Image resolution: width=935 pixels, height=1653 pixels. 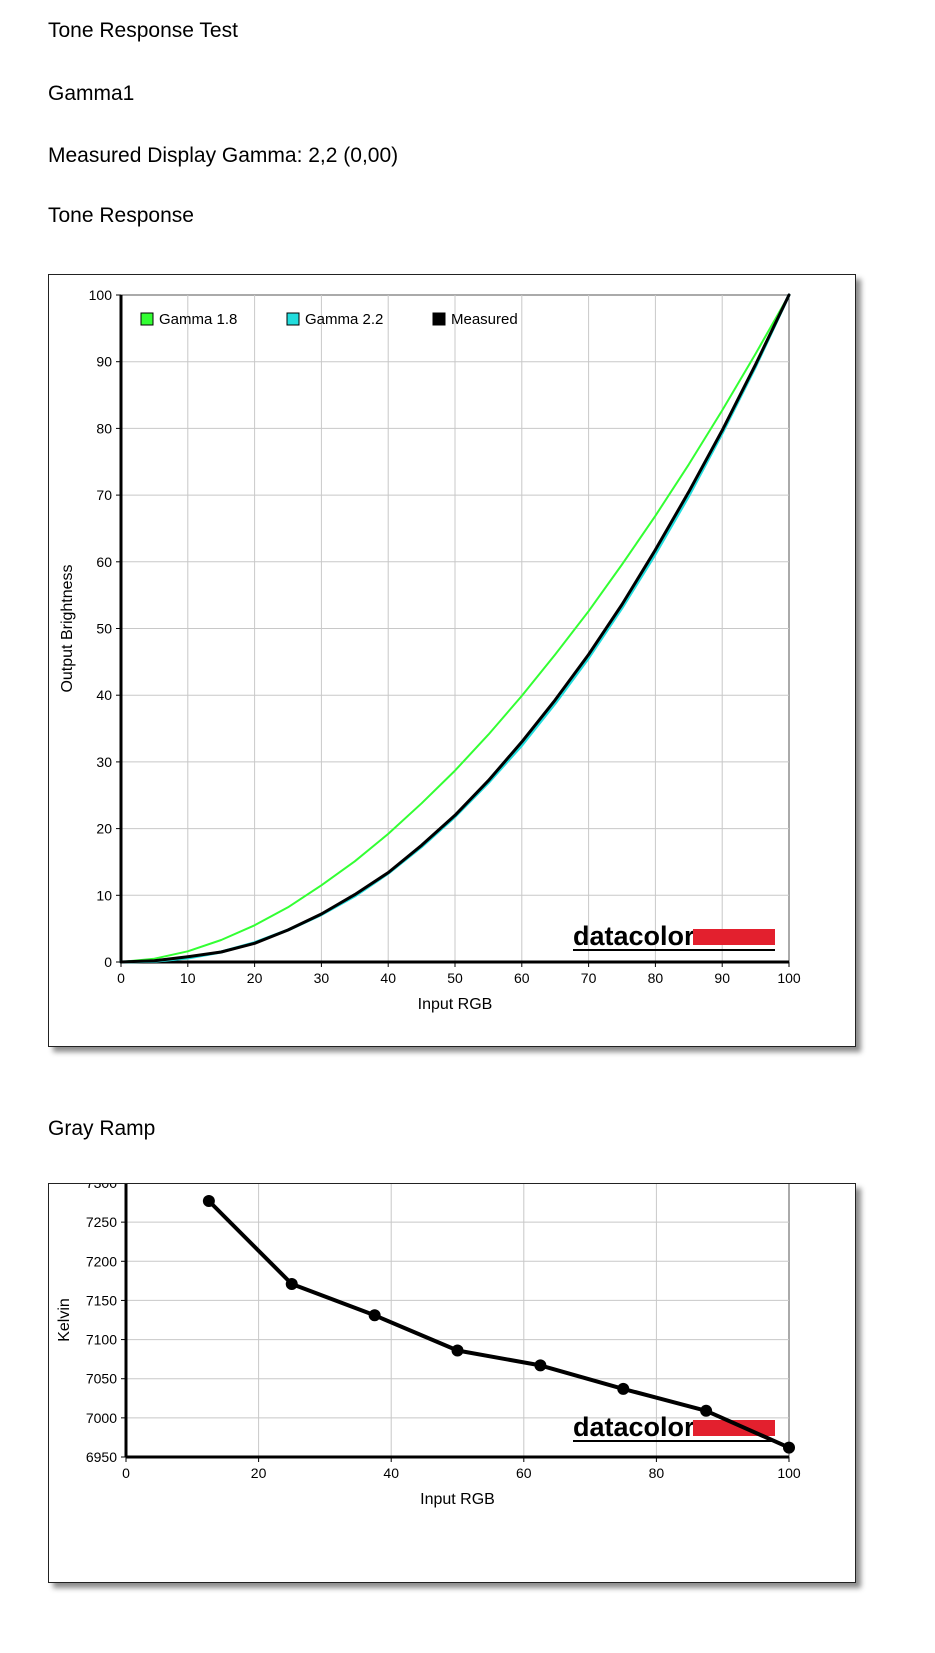 What do you see at coordinates (104, 695) in the screenshot?
I see `y-tick-label: 40` at bounding box center [104, 695].